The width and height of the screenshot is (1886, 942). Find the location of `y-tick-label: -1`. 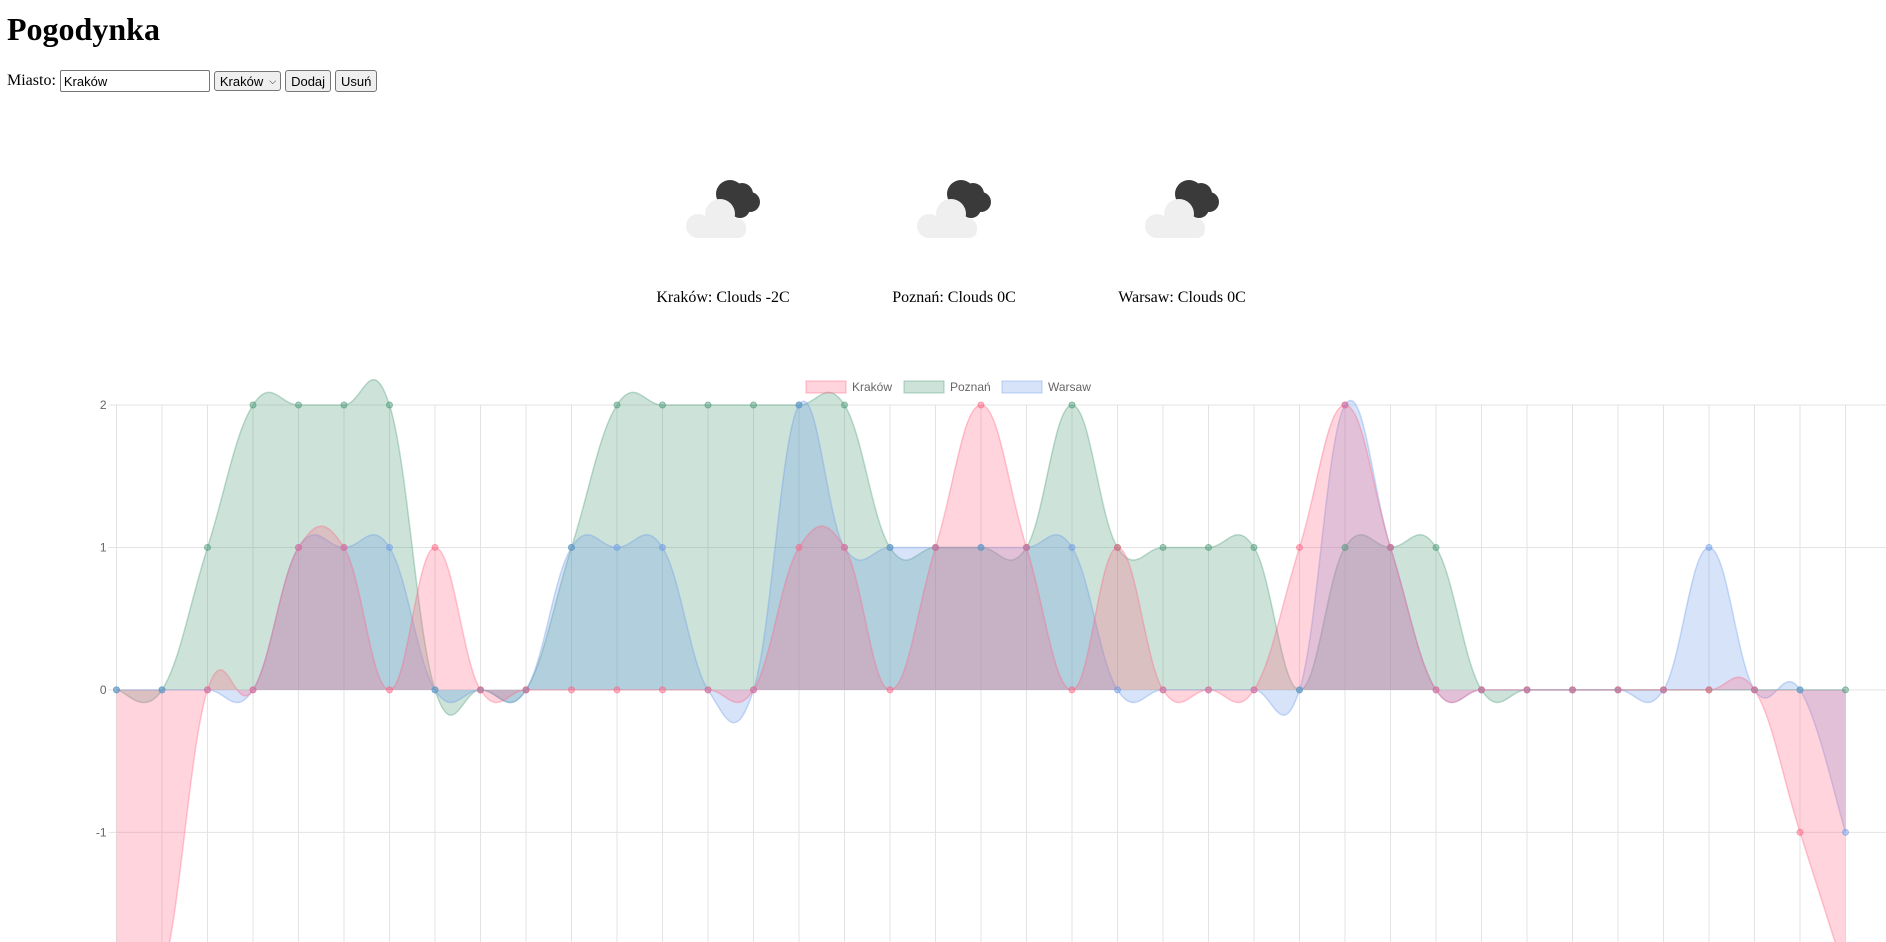

y-tick-label: -1 is located at coordinates (101, 832).